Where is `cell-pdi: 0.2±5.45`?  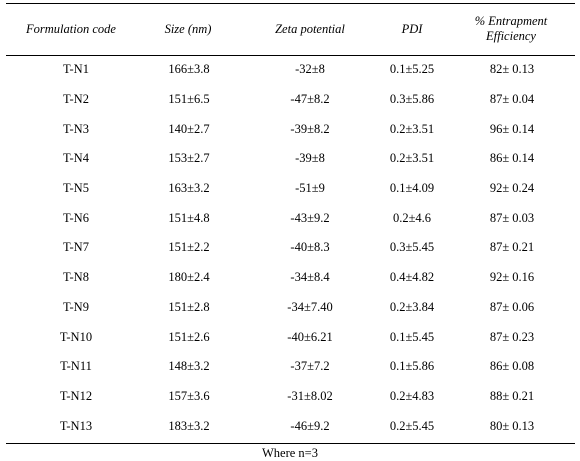 cell-pdi: 0.2±5.45 is located at coordinates (412, 425).